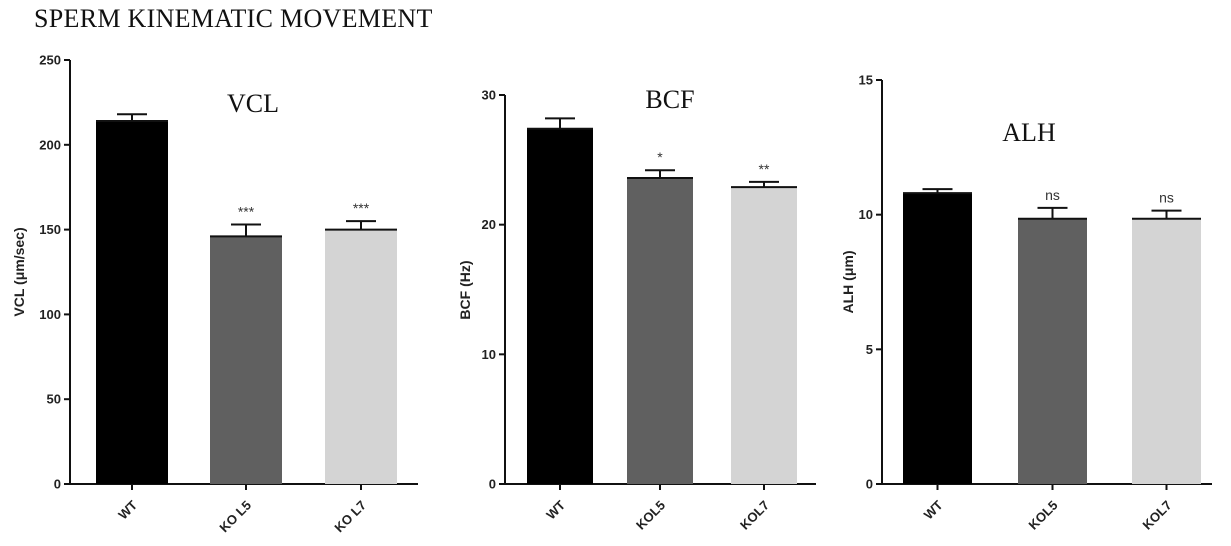 The image size is (1231, 546). I want to click on significance-label: *, so click(660, 157).